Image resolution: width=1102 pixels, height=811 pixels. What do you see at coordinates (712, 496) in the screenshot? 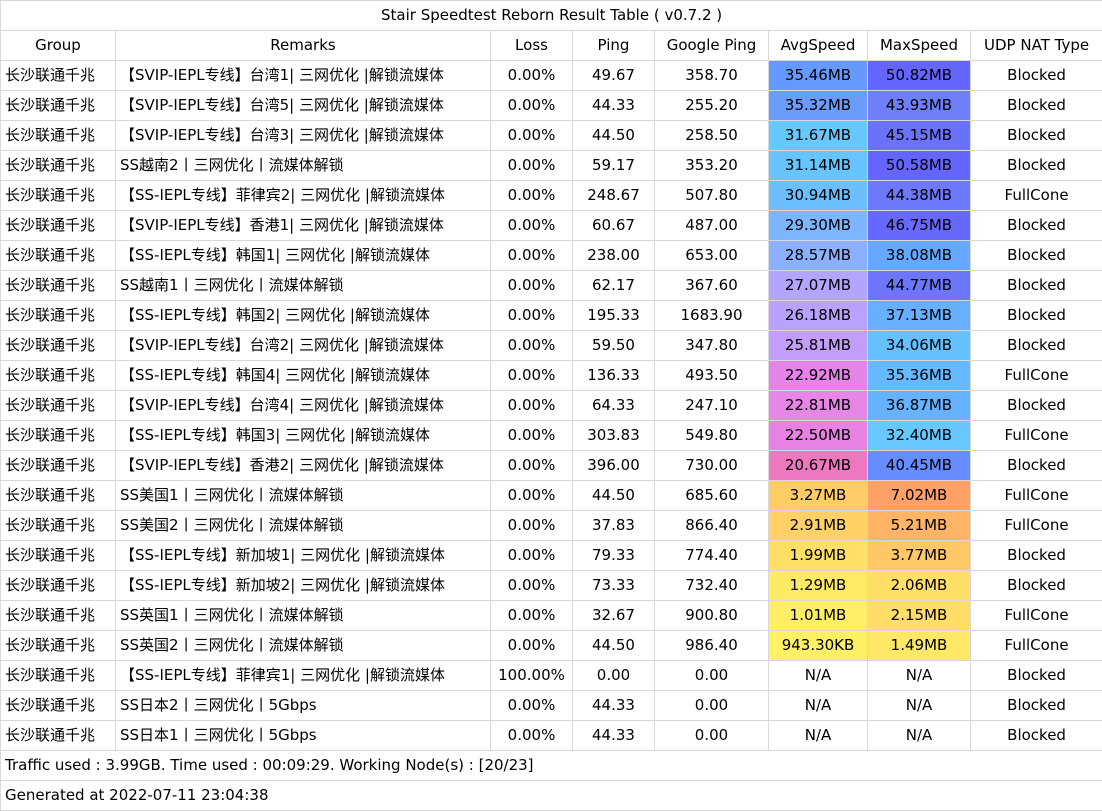
I see `google-ping-cell: 685.60` at bounding box center [712, 496].